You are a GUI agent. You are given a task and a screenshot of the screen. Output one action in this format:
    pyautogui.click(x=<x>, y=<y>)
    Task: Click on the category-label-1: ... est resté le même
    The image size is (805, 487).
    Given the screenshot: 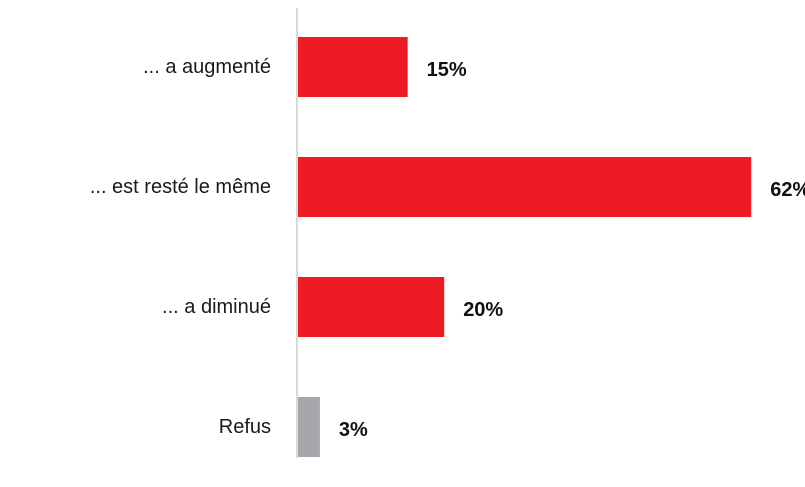 What is the action you would take?
    pyautogui.click(x=180, y=187)
    